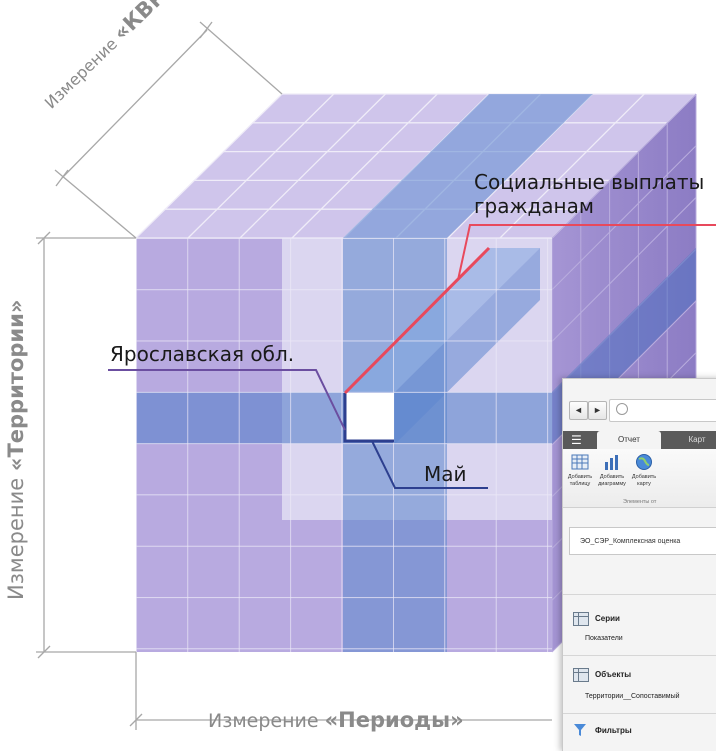  I want to click on series-title: Серии, so click(607, 618).